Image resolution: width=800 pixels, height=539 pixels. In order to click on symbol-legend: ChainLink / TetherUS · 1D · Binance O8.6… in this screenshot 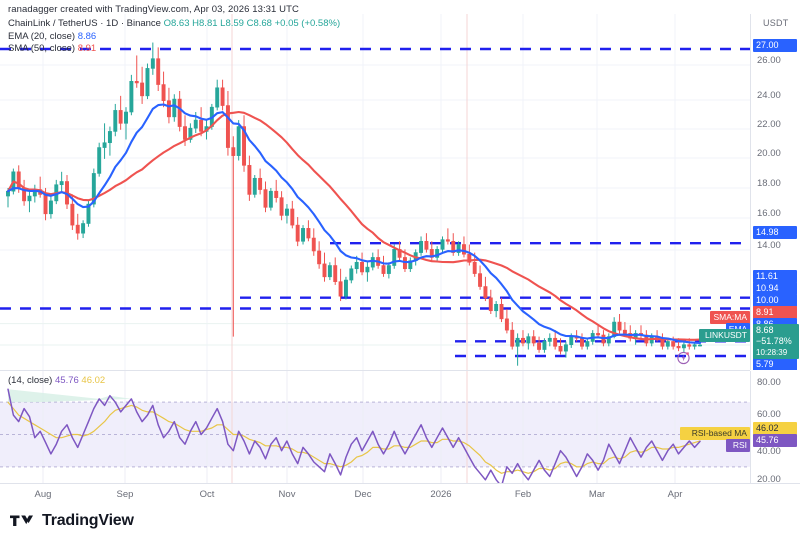, I will do `click(174, 23)`.